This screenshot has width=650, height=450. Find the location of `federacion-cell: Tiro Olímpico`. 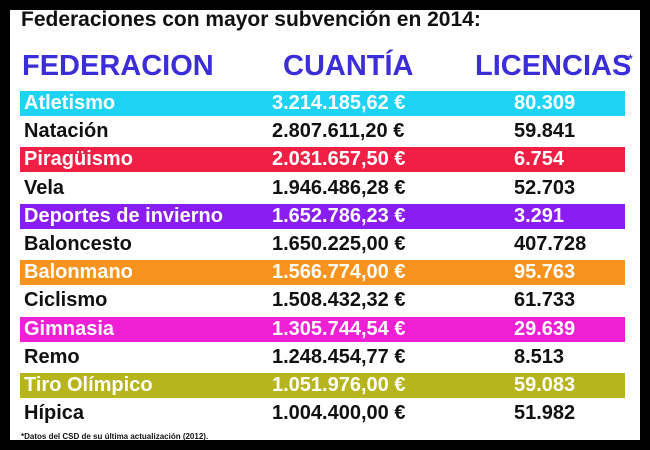

federacion-cell: Tiro Olímpico is located at coordinates (88, 385).